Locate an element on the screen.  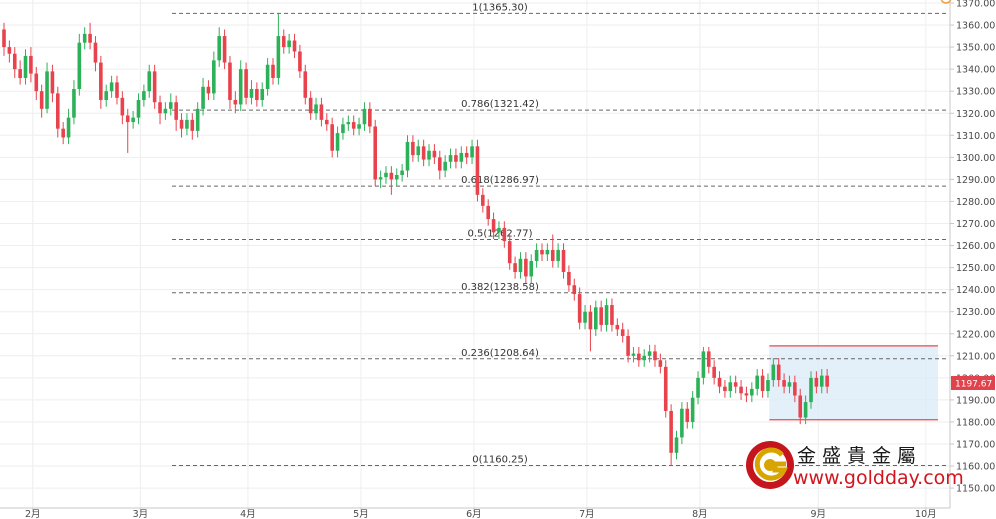
y-tick-label: 1220.00 is located at coordinates (975, 334).